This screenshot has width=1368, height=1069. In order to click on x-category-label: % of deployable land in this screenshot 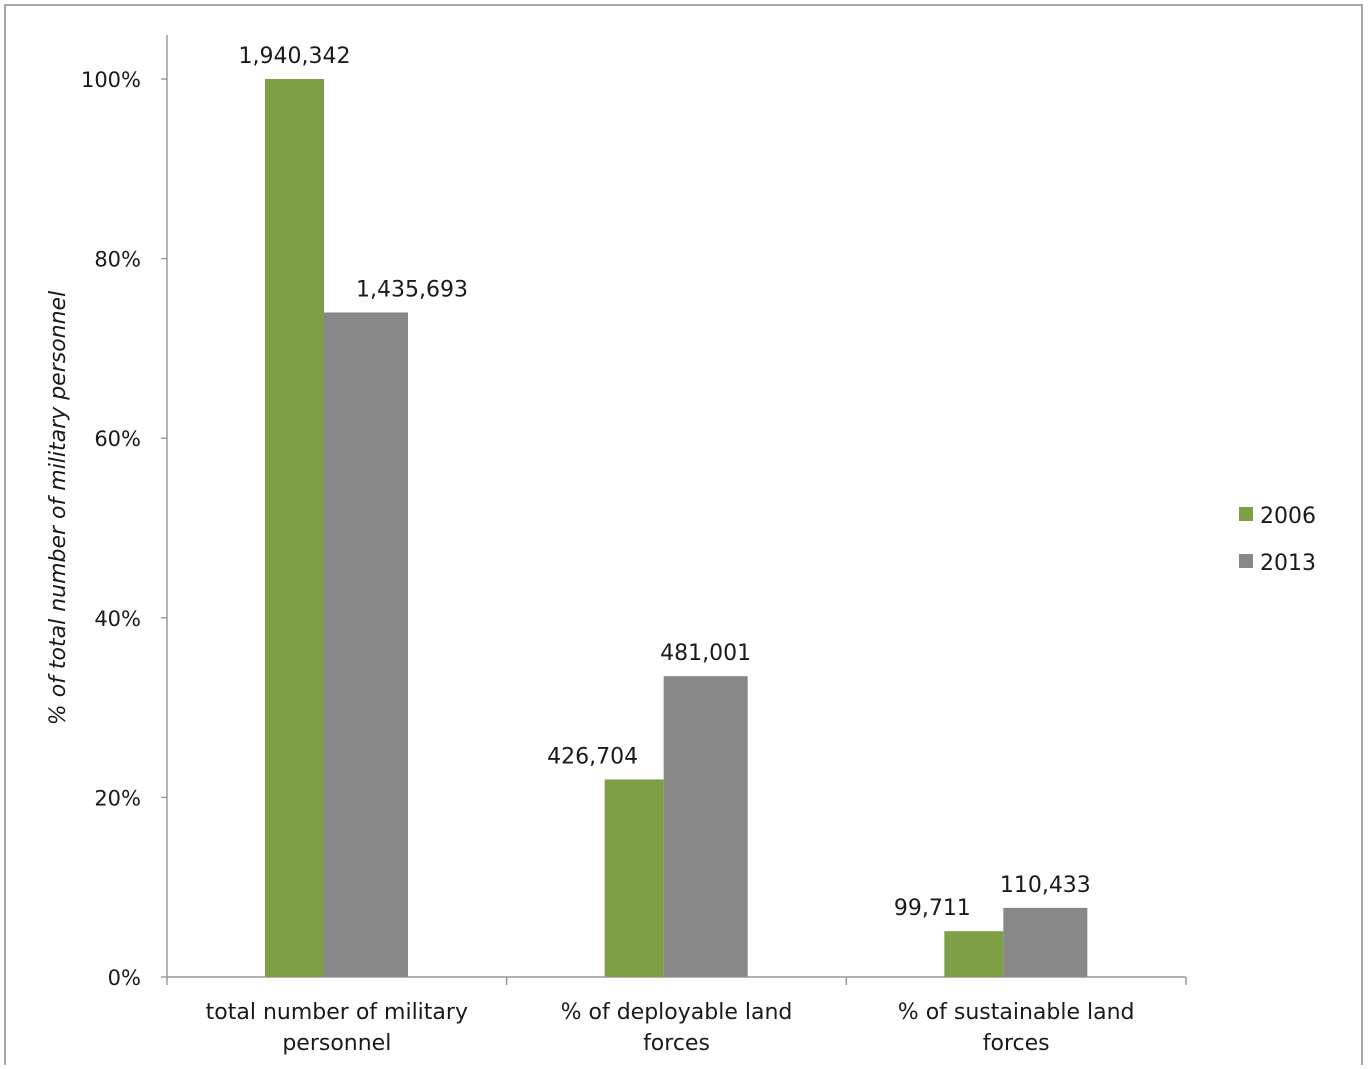, I will do `click(677, 1012)`.